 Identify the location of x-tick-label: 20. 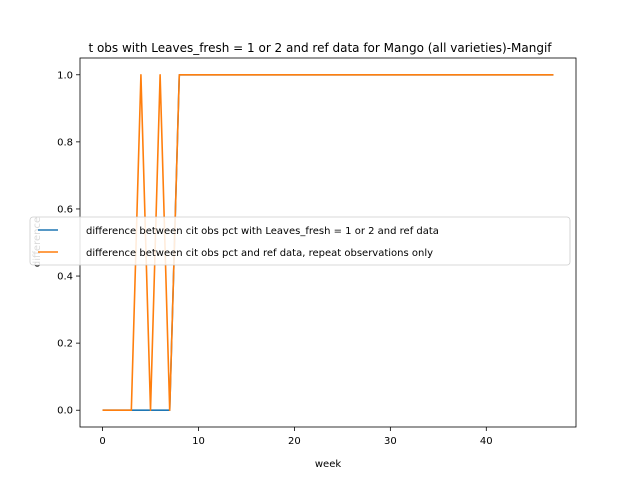
(294, 441).